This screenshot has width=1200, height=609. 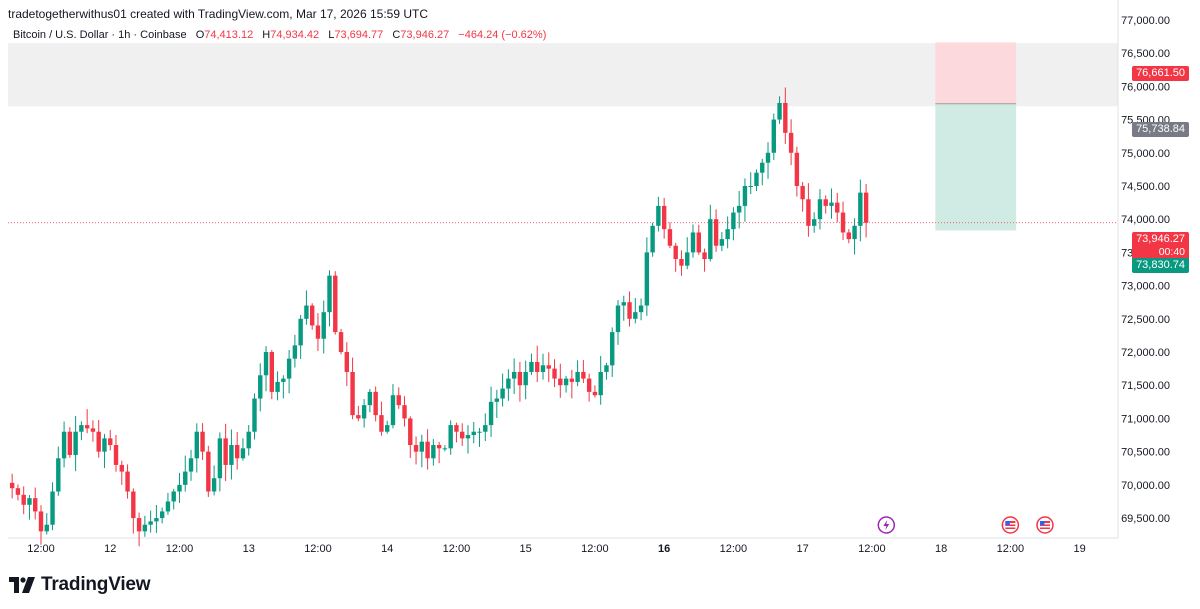 I want to click on price-tick-label: 72,500.00, so click(x=1145, y=320).